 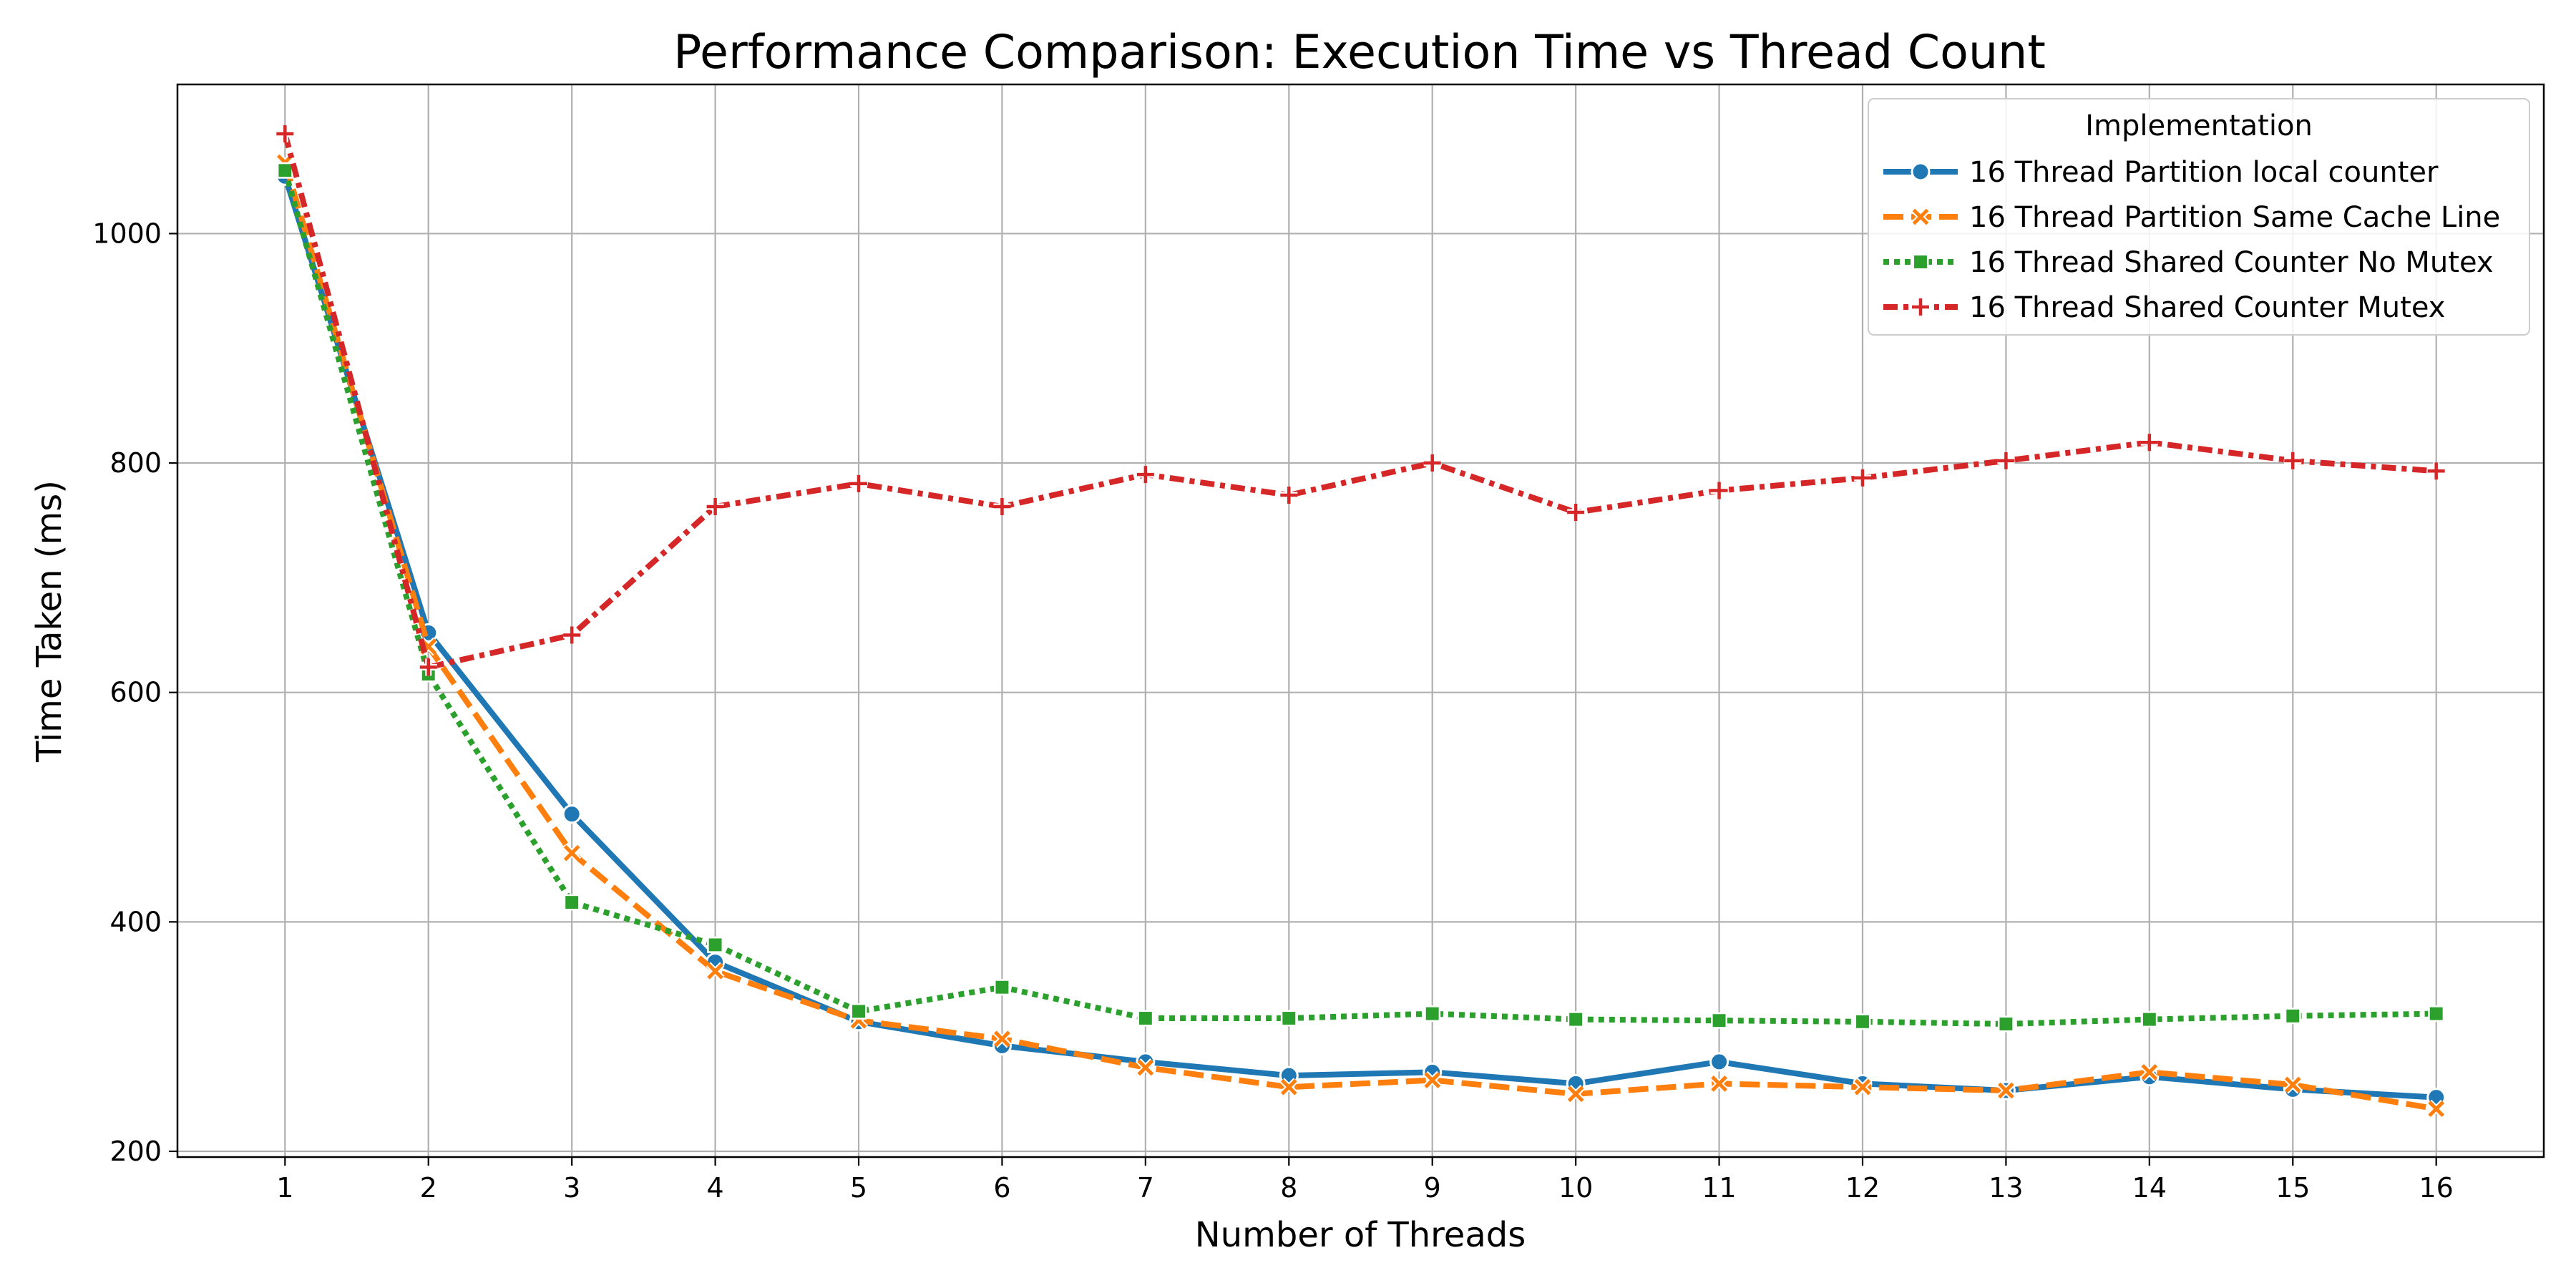 I want to click on x-tick-label: 11, so click(x=1719, y=1188).